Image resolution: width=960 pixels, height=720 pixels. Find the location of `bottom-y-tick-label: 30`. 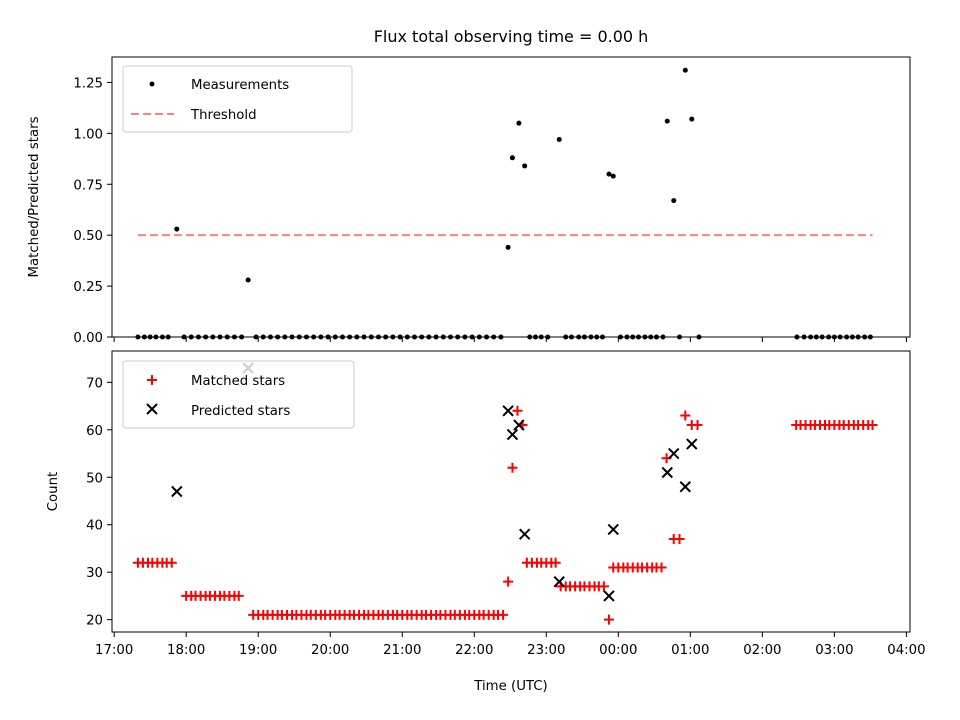

bottom-y-tick-label: 30 is located at coordinates (94, 573).